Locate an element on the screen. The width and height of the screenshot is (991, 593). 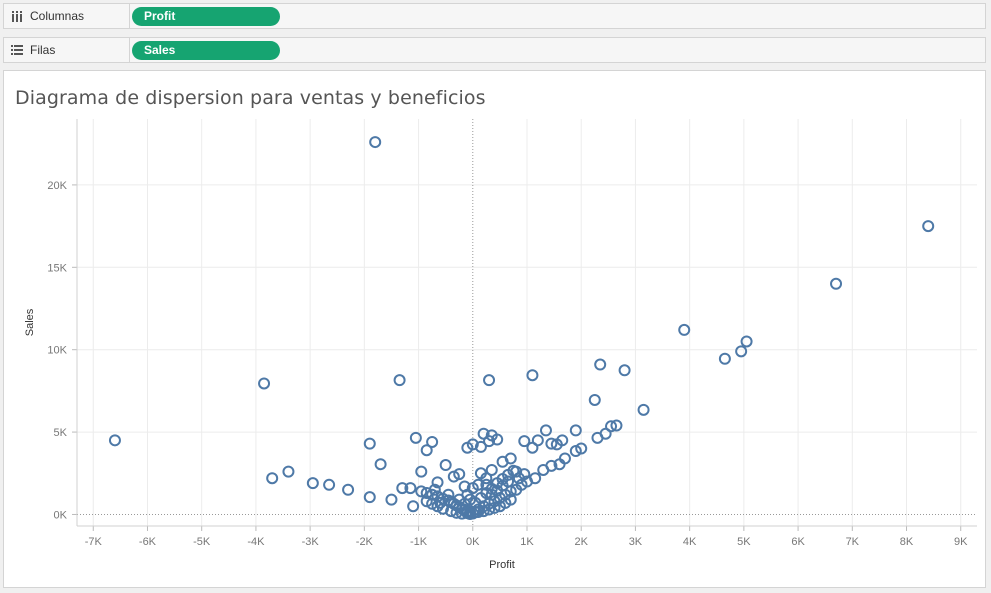
x-tick-label: -1K is located at coordinates (419, 542).